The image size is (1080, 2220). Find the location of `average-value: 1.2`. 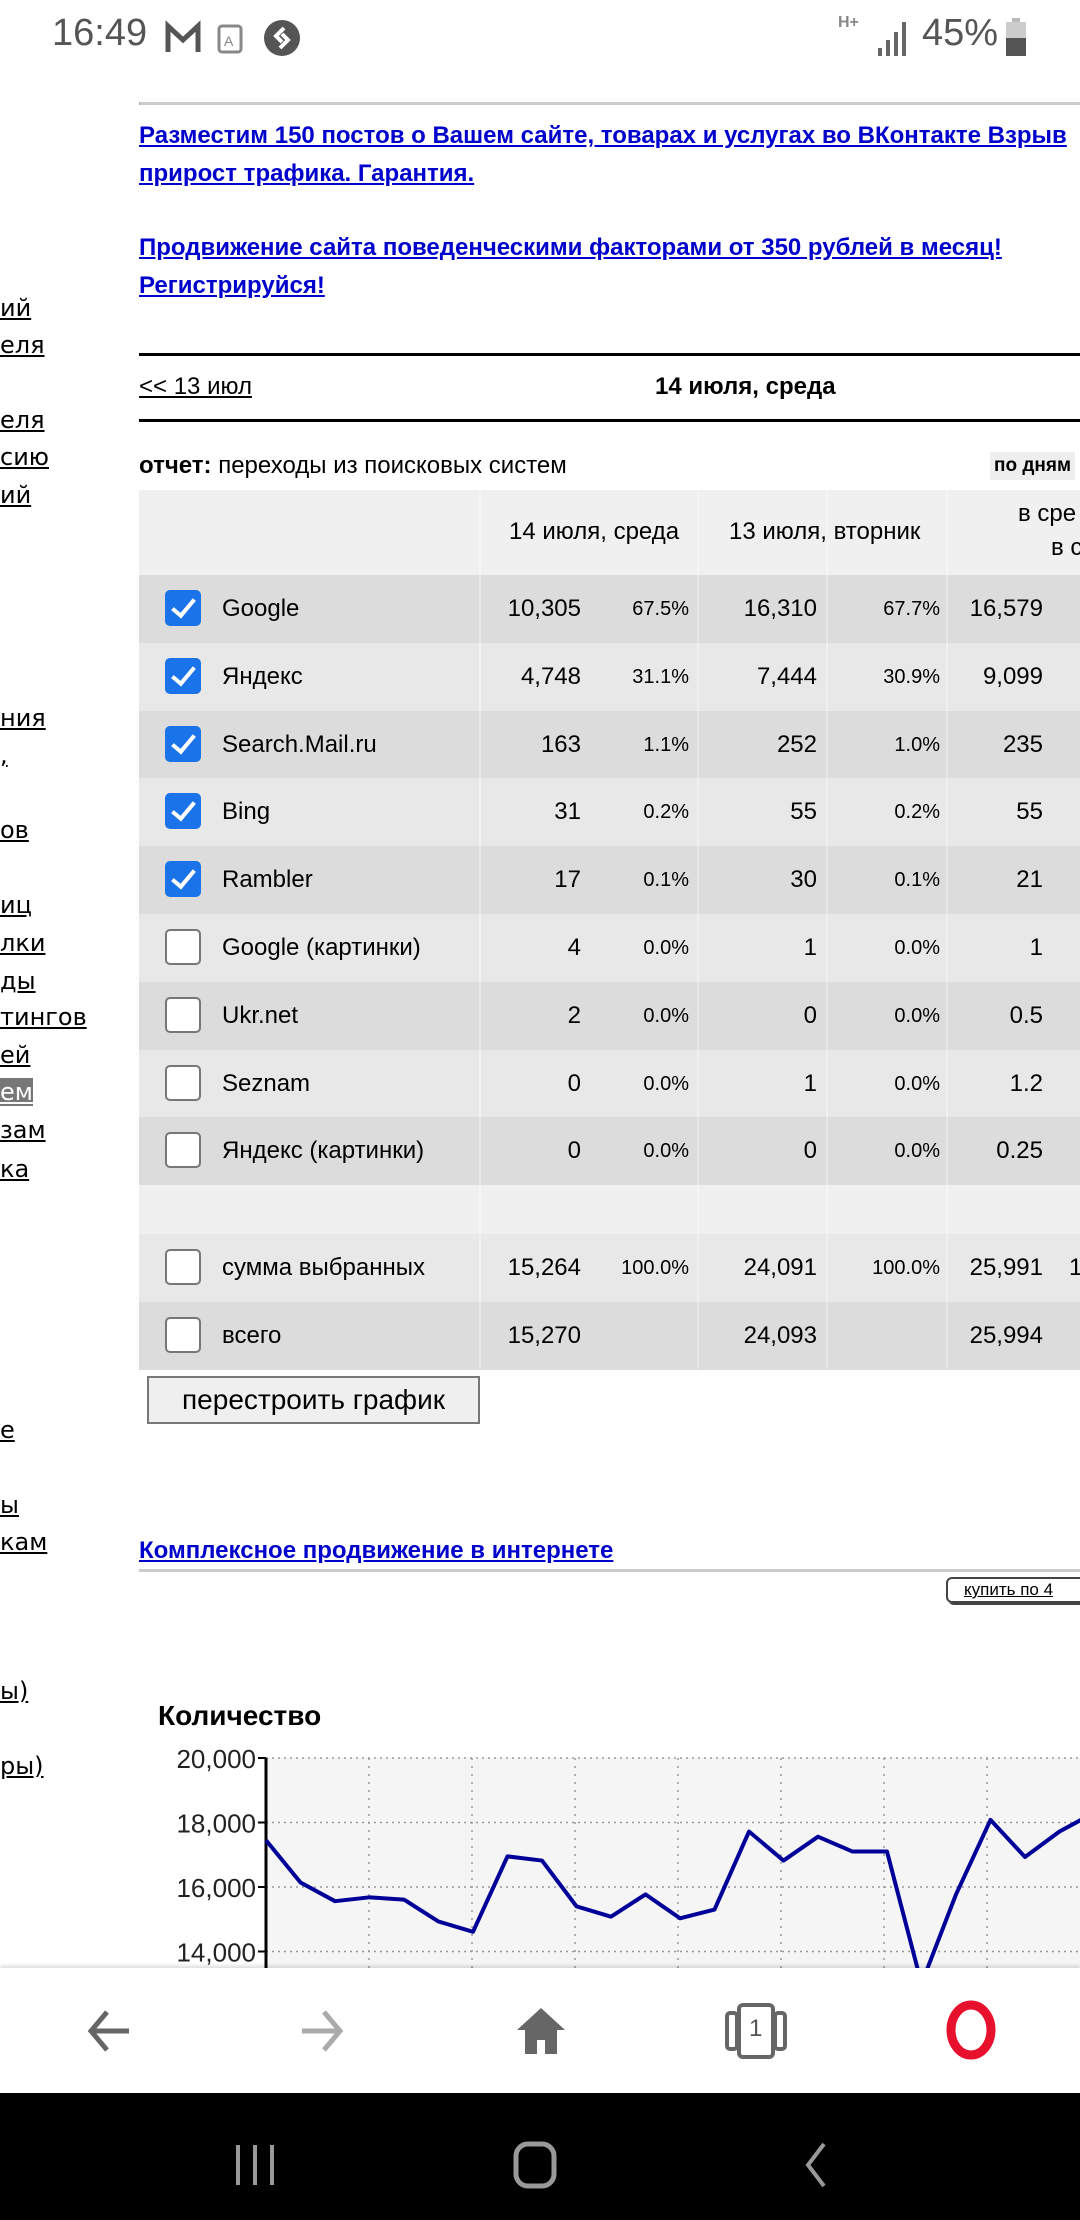

average-value: 1.2 is located at coordinates (1026, 1083).